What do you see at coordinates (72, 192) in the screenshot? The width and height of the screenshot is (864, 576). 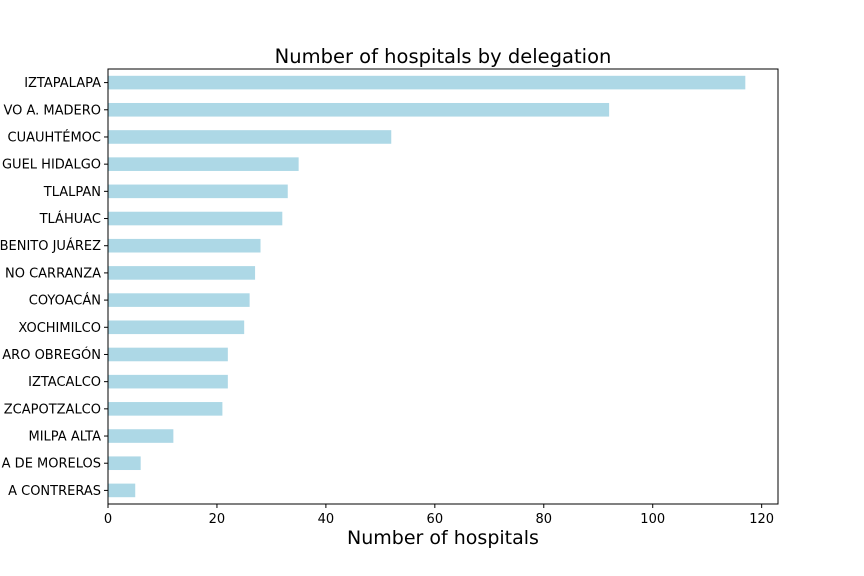 I see `y-tick-label: TLALPAN` at bounding box center [72, 192].